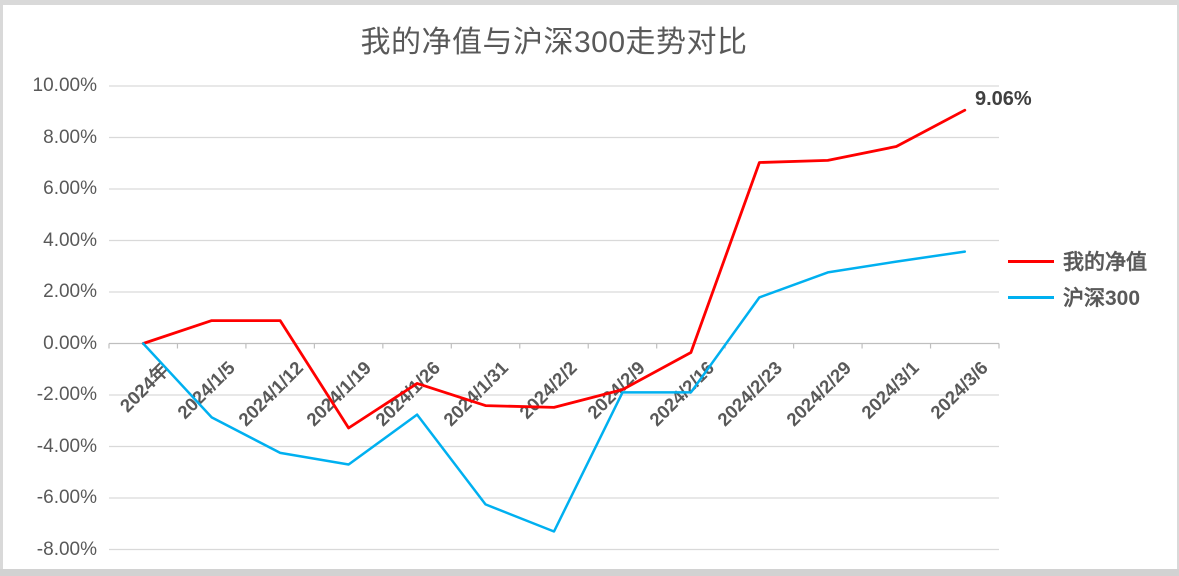 This screenshot has width=1179, height=576. I want to click on legend-label-csi300: 沪深300, so click(1102, 298).